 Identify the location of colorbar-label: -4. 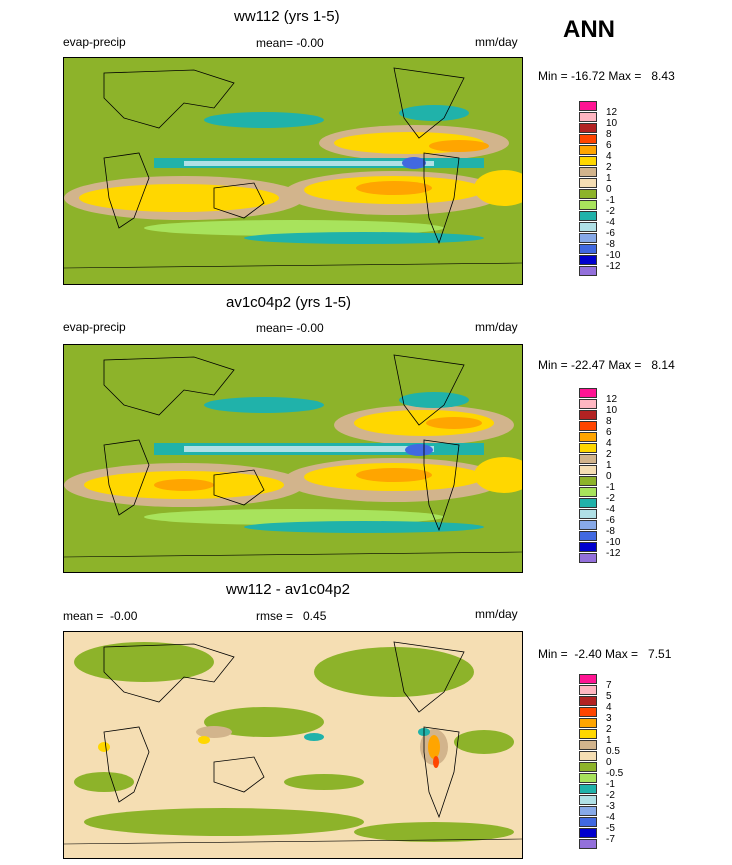
(610, 222).